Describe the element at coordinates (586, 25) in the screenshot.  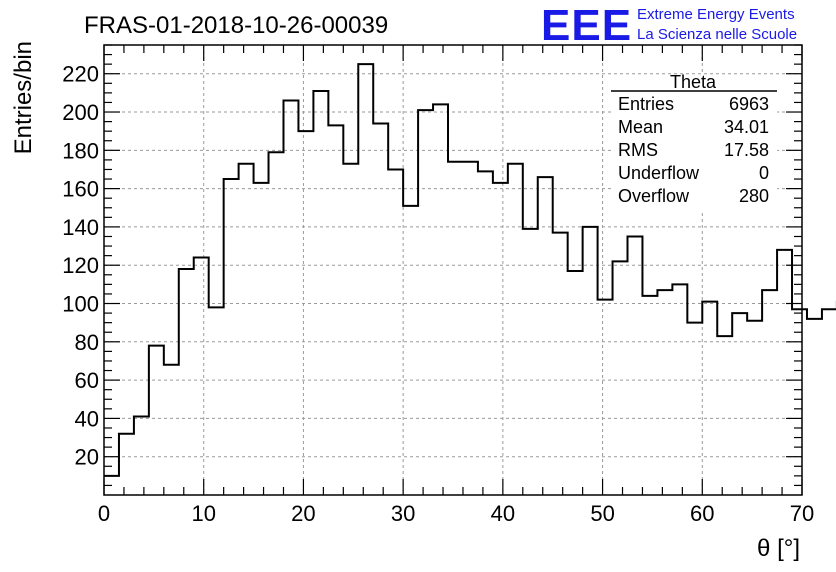
I see `logo-mark: EEE` at that location.